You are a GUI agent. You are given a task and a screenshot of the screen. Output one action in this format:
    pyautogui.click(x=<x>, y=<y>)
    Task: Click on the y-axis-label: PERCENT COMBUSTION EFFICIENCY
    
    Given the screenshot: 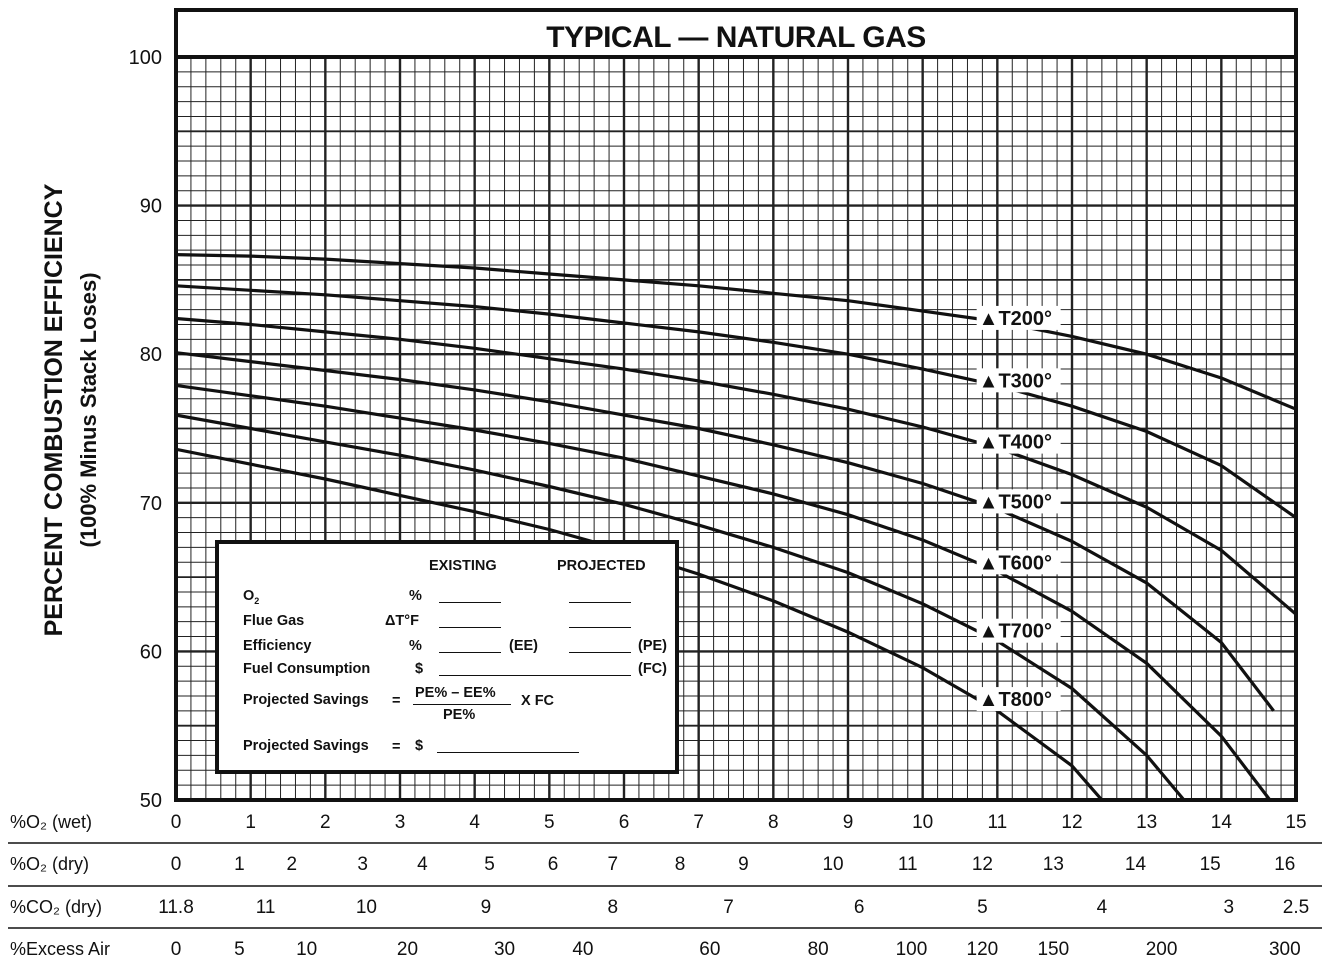 What is the action you would take?
    pyautogui.click(x=54, y=409)
    